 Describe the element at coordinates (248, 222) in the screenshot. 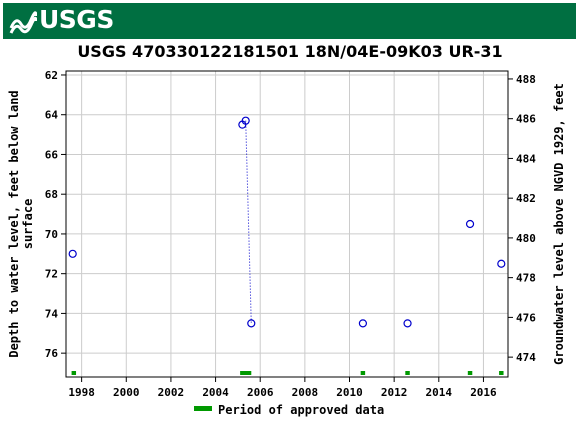

I see `series-0-connector` at that location.